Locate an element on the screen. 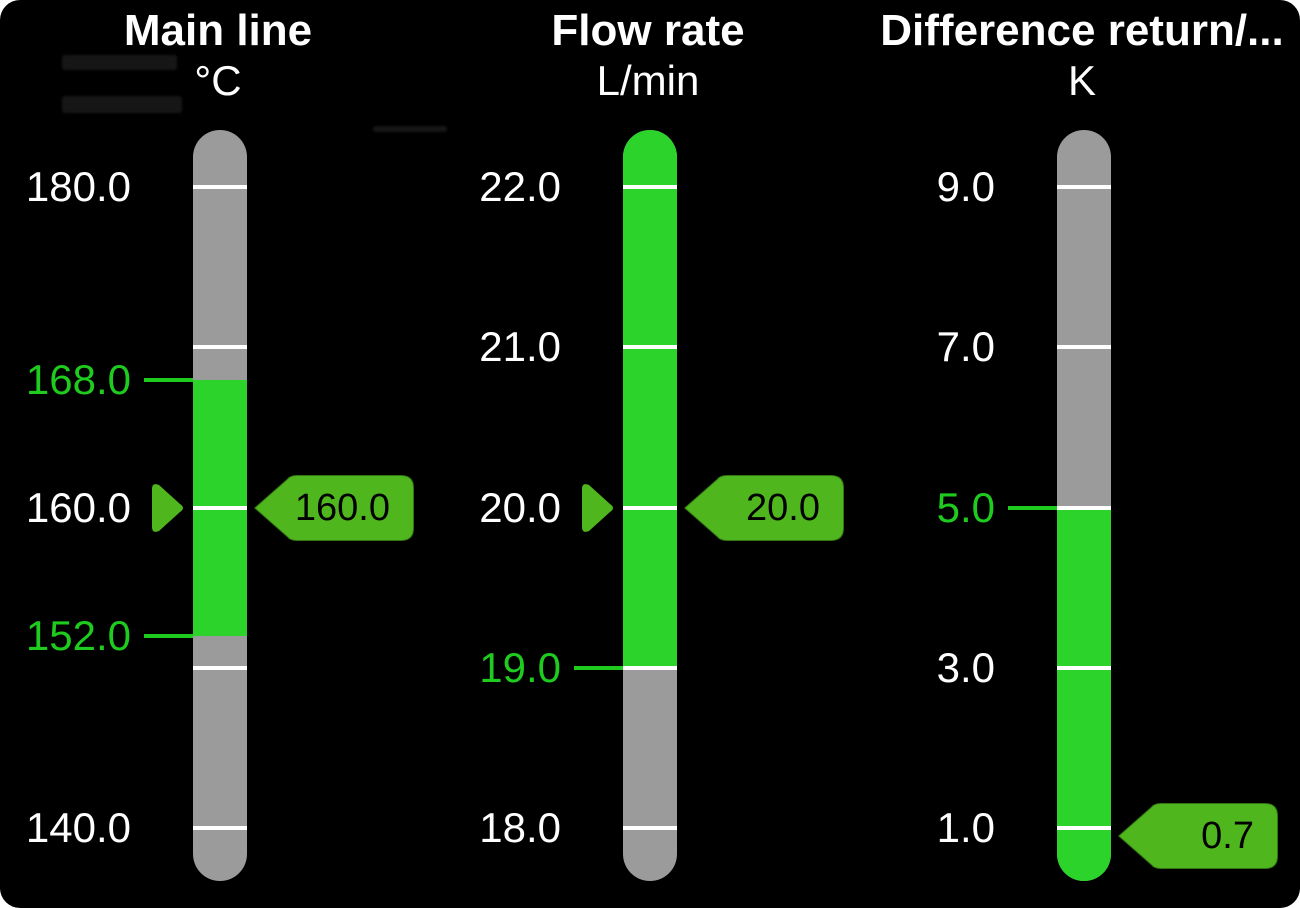  scale-label: 21.0 is located at coordinates (520, 346).